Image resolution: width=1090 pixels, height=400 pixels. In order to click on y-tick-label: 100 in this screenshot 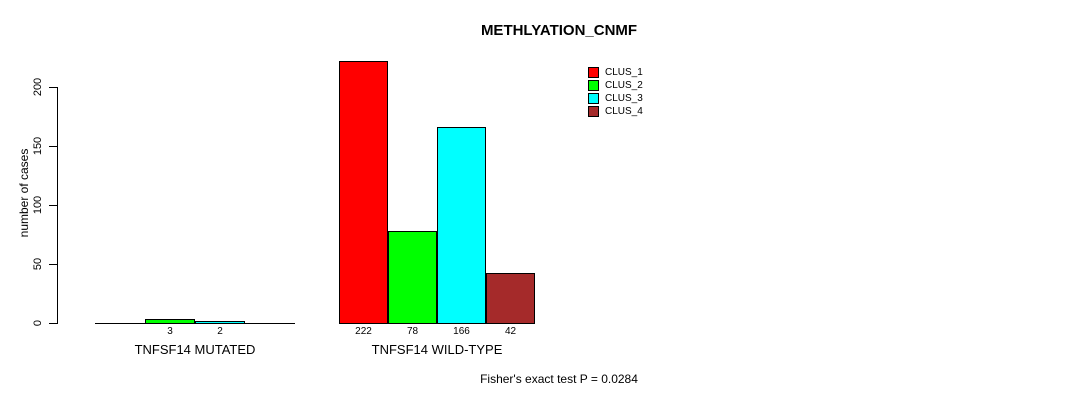, I will do `click(38, 205)`.